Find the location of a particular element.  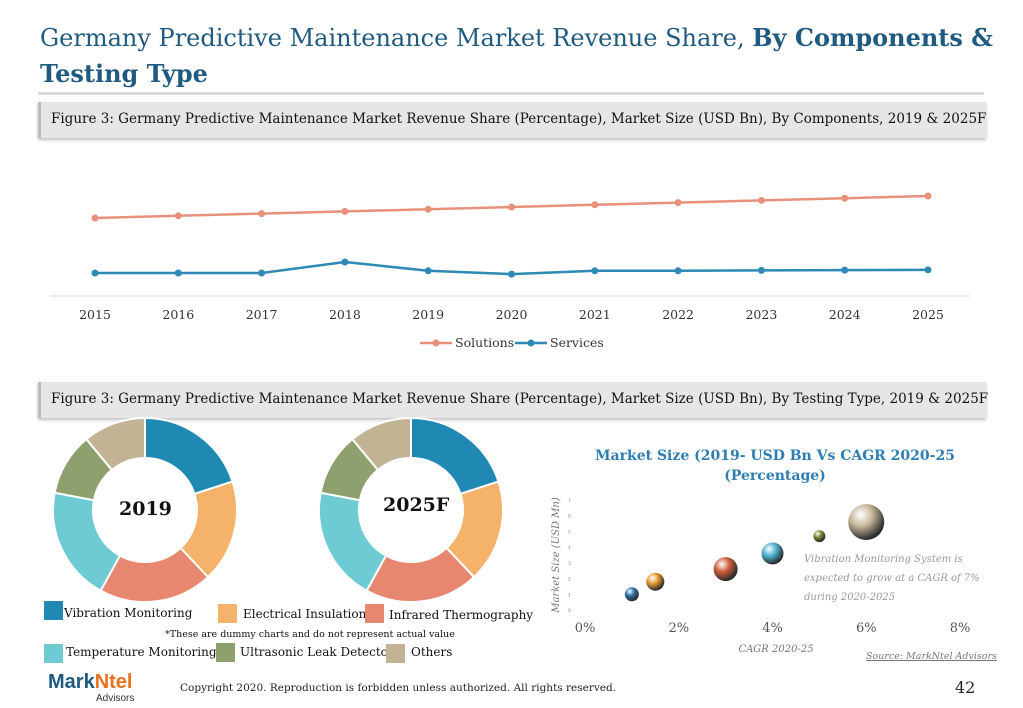

legend-marker-services is located at coordinates (531, 343).